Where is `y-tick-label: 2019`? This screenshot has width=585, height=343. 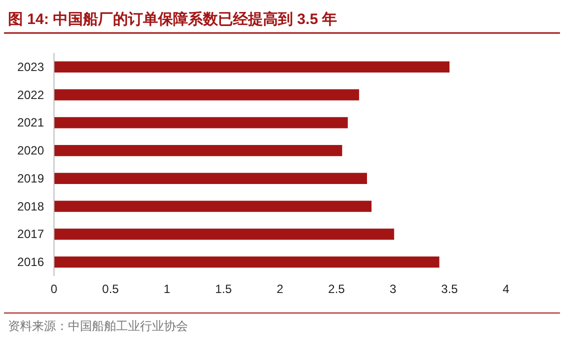
y-tick-label: 2019 is located at coordinates (30, 178).